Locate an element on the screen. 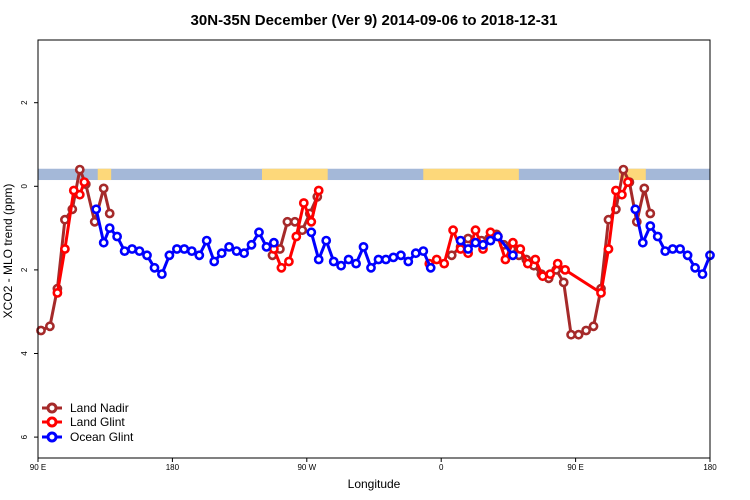 Image resolution: width=750 pixels, height=500 pixels. ocean-band is located at coordinates (374, 174).